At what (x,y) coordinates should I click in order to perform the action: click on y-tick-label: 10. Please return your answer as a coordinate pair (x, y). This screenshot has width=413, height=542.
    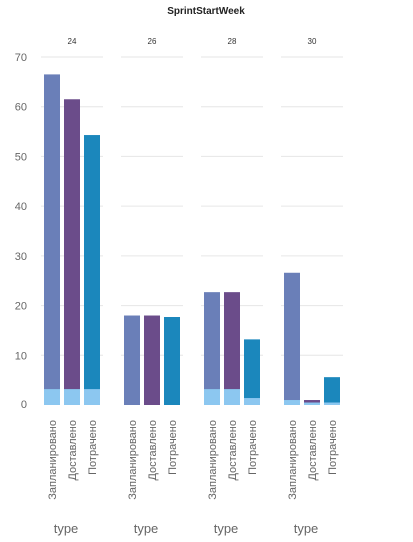
    Looking at the image, I should click on (21, 356).